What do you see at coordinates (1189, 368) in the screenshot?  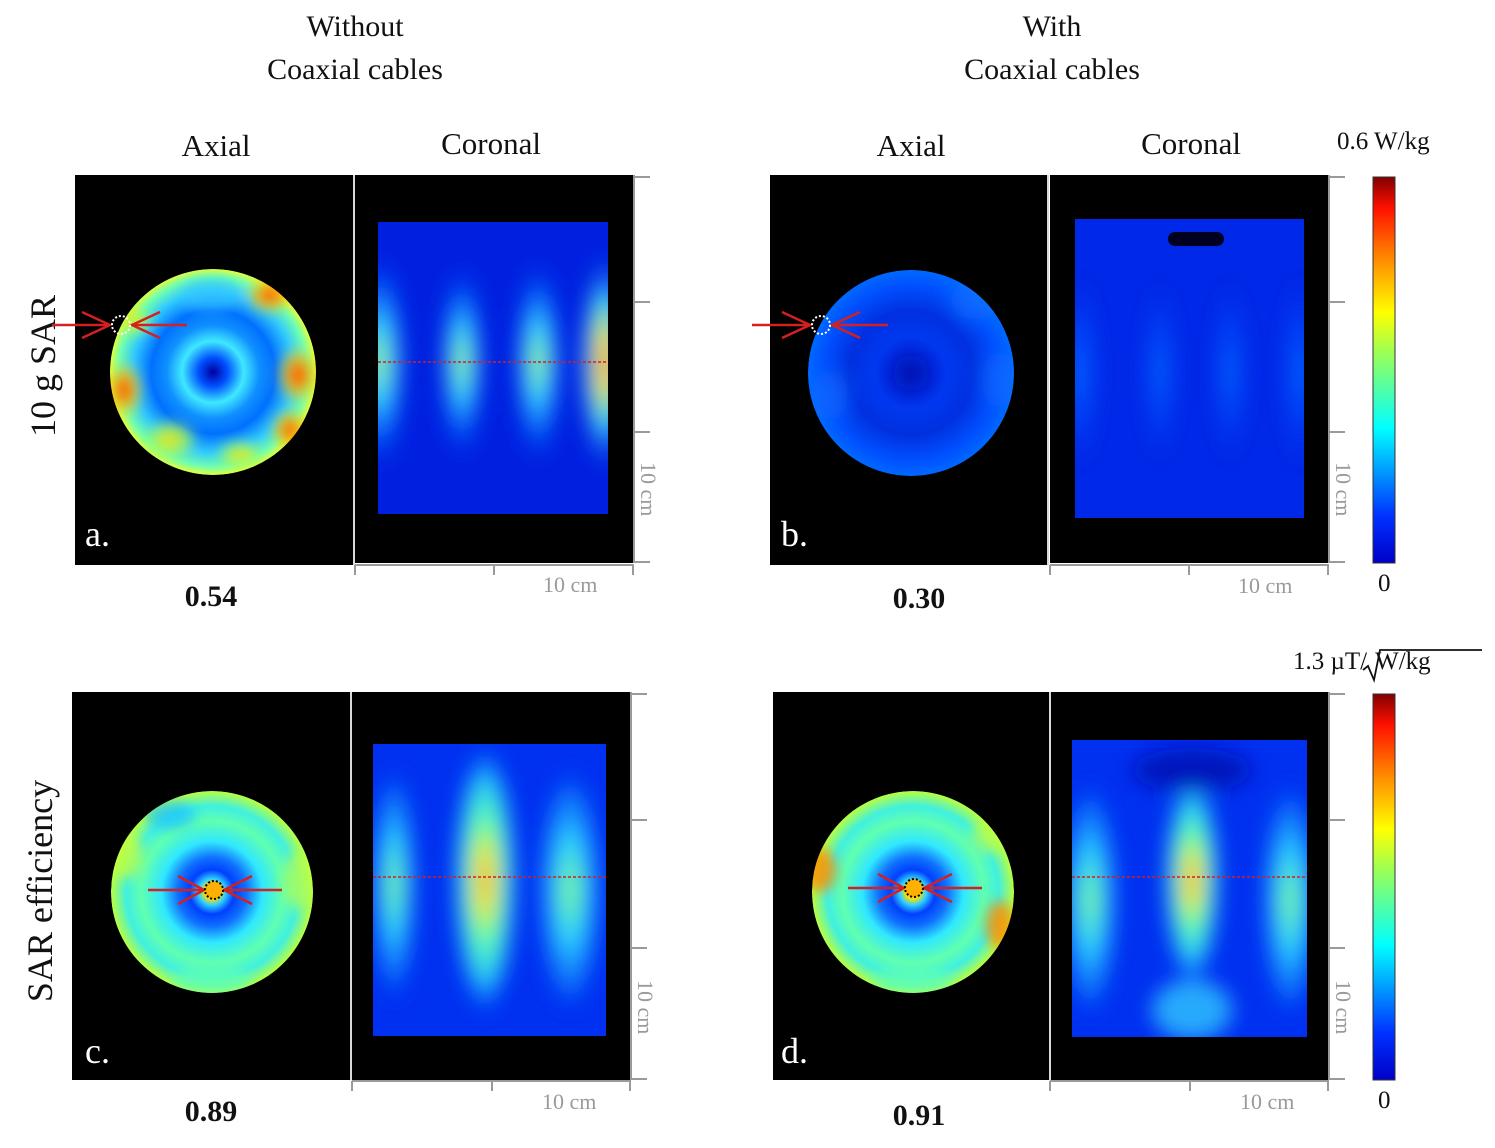 I see `panel-b-coronal-map` at bounding box center [1189, 368].